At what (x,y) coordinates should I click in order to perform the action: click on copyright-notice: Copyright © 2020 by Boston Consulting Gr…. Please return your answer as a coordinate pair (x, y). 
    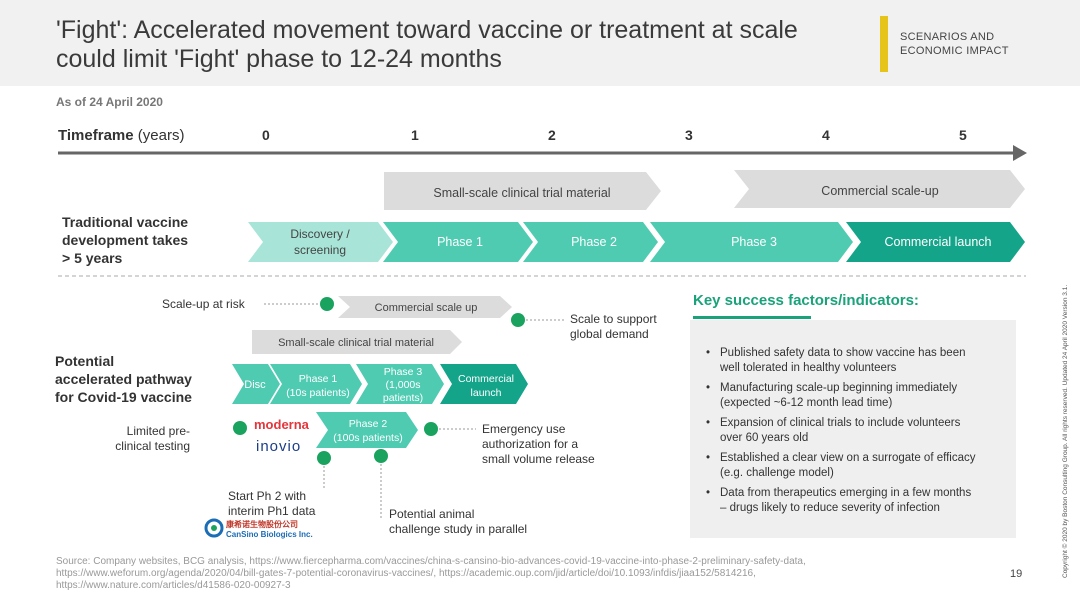
    Looking at the image, I should click on (1065, 431).